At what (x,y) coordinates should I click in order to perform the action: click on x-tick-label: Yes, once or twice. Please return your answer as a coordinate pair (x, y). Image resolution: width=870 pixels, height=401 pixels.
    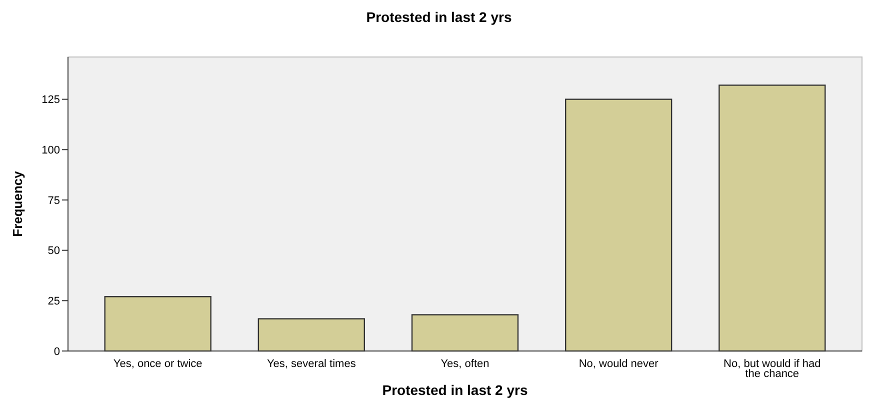
    Looking at the image, I should click on (157, 364).